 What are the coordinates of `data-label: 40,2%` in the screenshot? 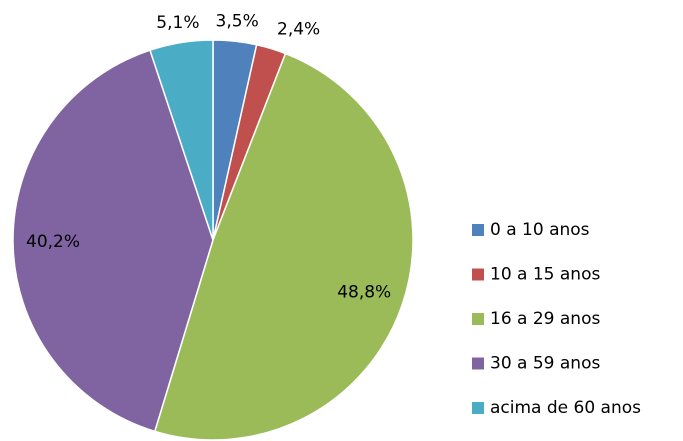 It's located at (53, 242).